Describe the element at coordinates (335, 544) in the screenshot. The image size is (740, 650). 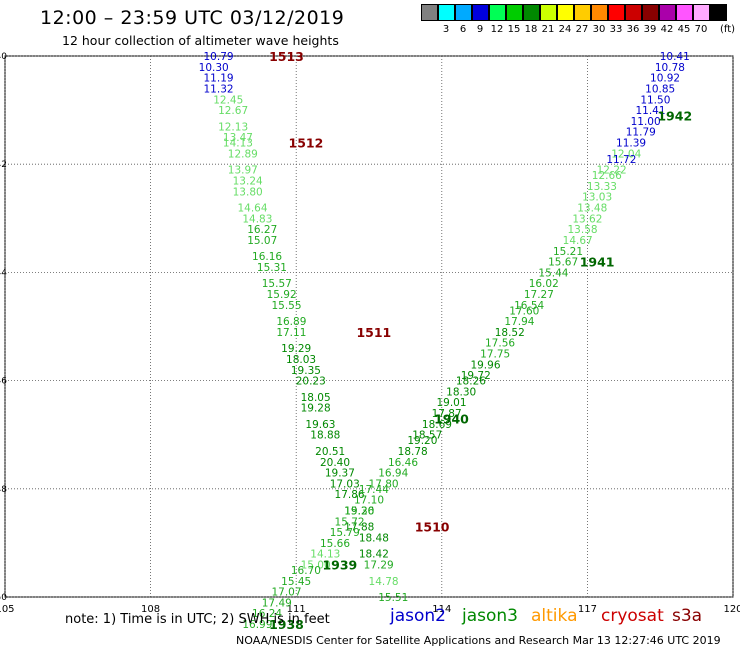
I see `swh-value-label: 15.66` at that location.